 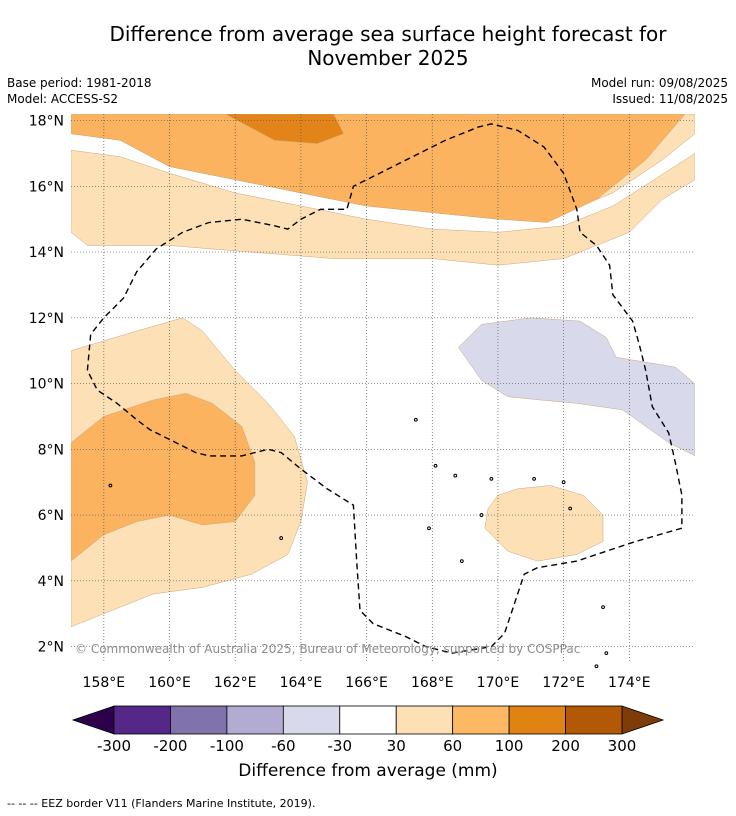 What do you see at coordinates (46, 187) in the screenshot?
I see `lat-tick-label-7: 16°N` at bounding box center [46, 187].